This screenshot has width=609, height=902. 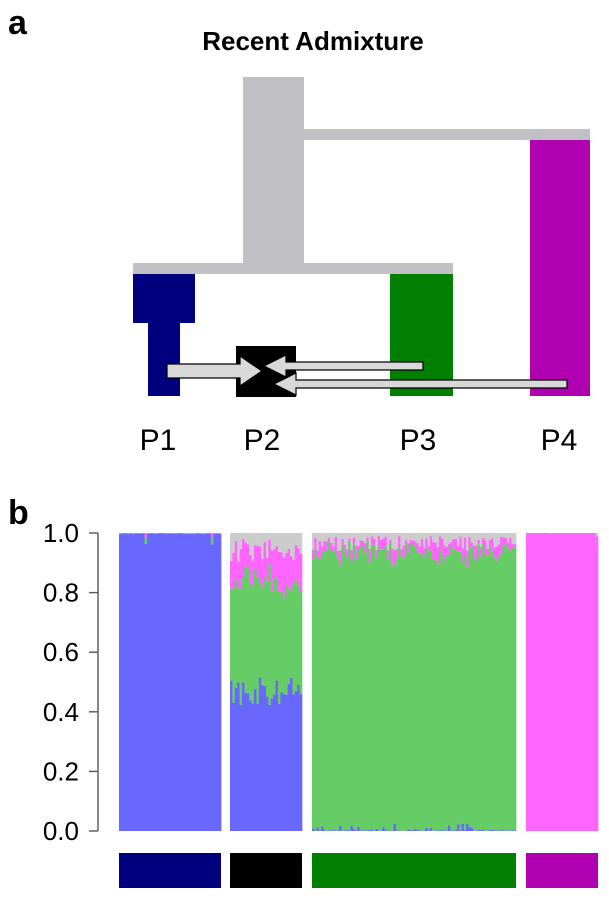 What do you see at coordinates (273, 172) in the screenshot?
I see `tree-root-trunk` at bounding box center [273, 172].